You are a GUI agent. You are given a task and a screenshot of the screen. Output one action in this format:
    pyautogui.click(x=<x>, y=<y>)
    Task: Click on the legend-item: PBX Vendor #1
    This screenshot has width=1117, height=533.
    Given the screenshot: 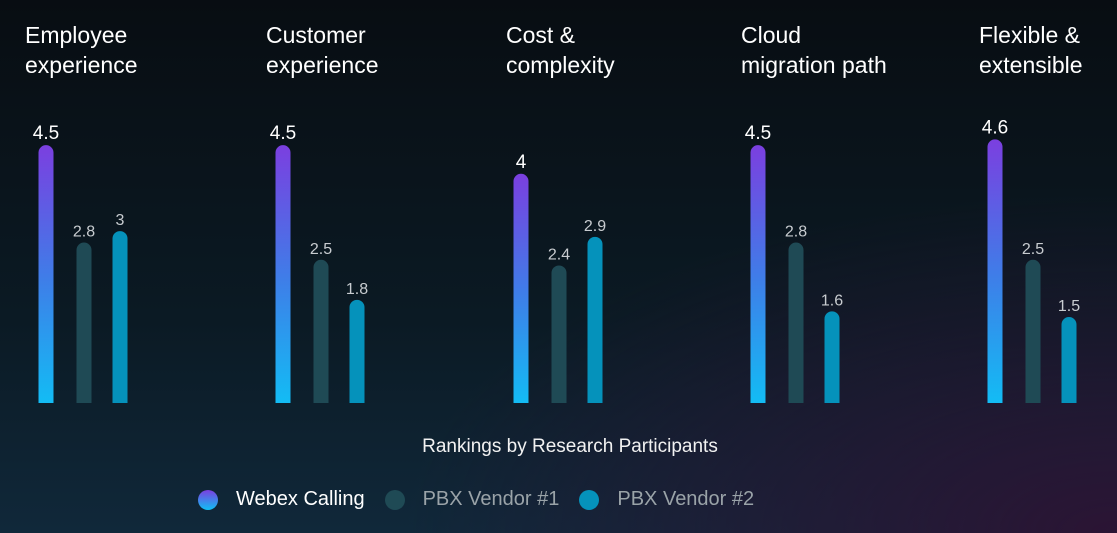 What is the action you would take?
    pyautogui.click(x=472, y=499)
    